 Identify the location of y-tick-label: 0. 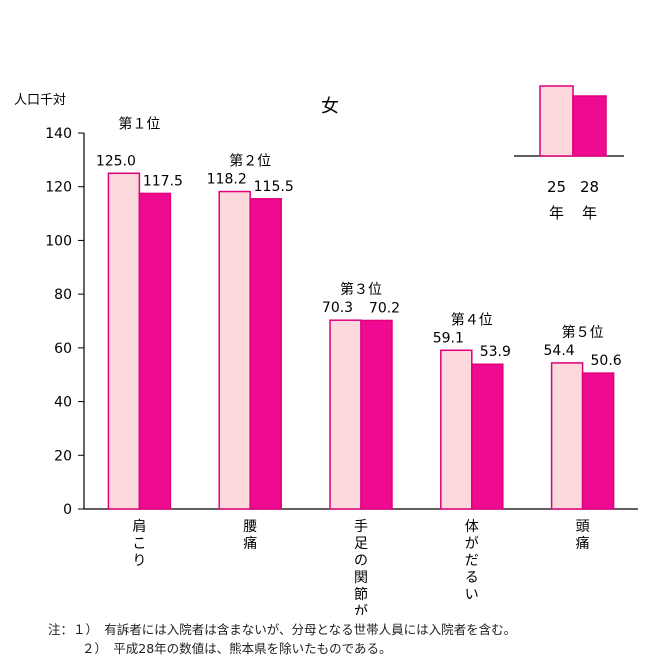
(67, 510).